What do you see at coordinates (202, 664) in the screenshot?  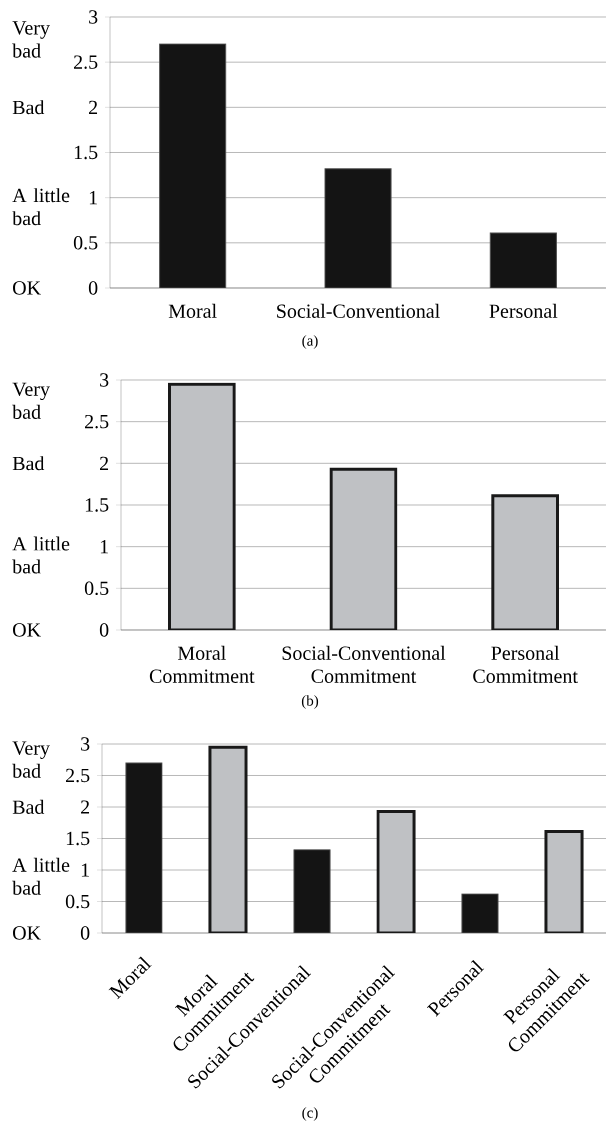 I see `x-tick-label: Moral Commitment` at bounding box center [202, 664].